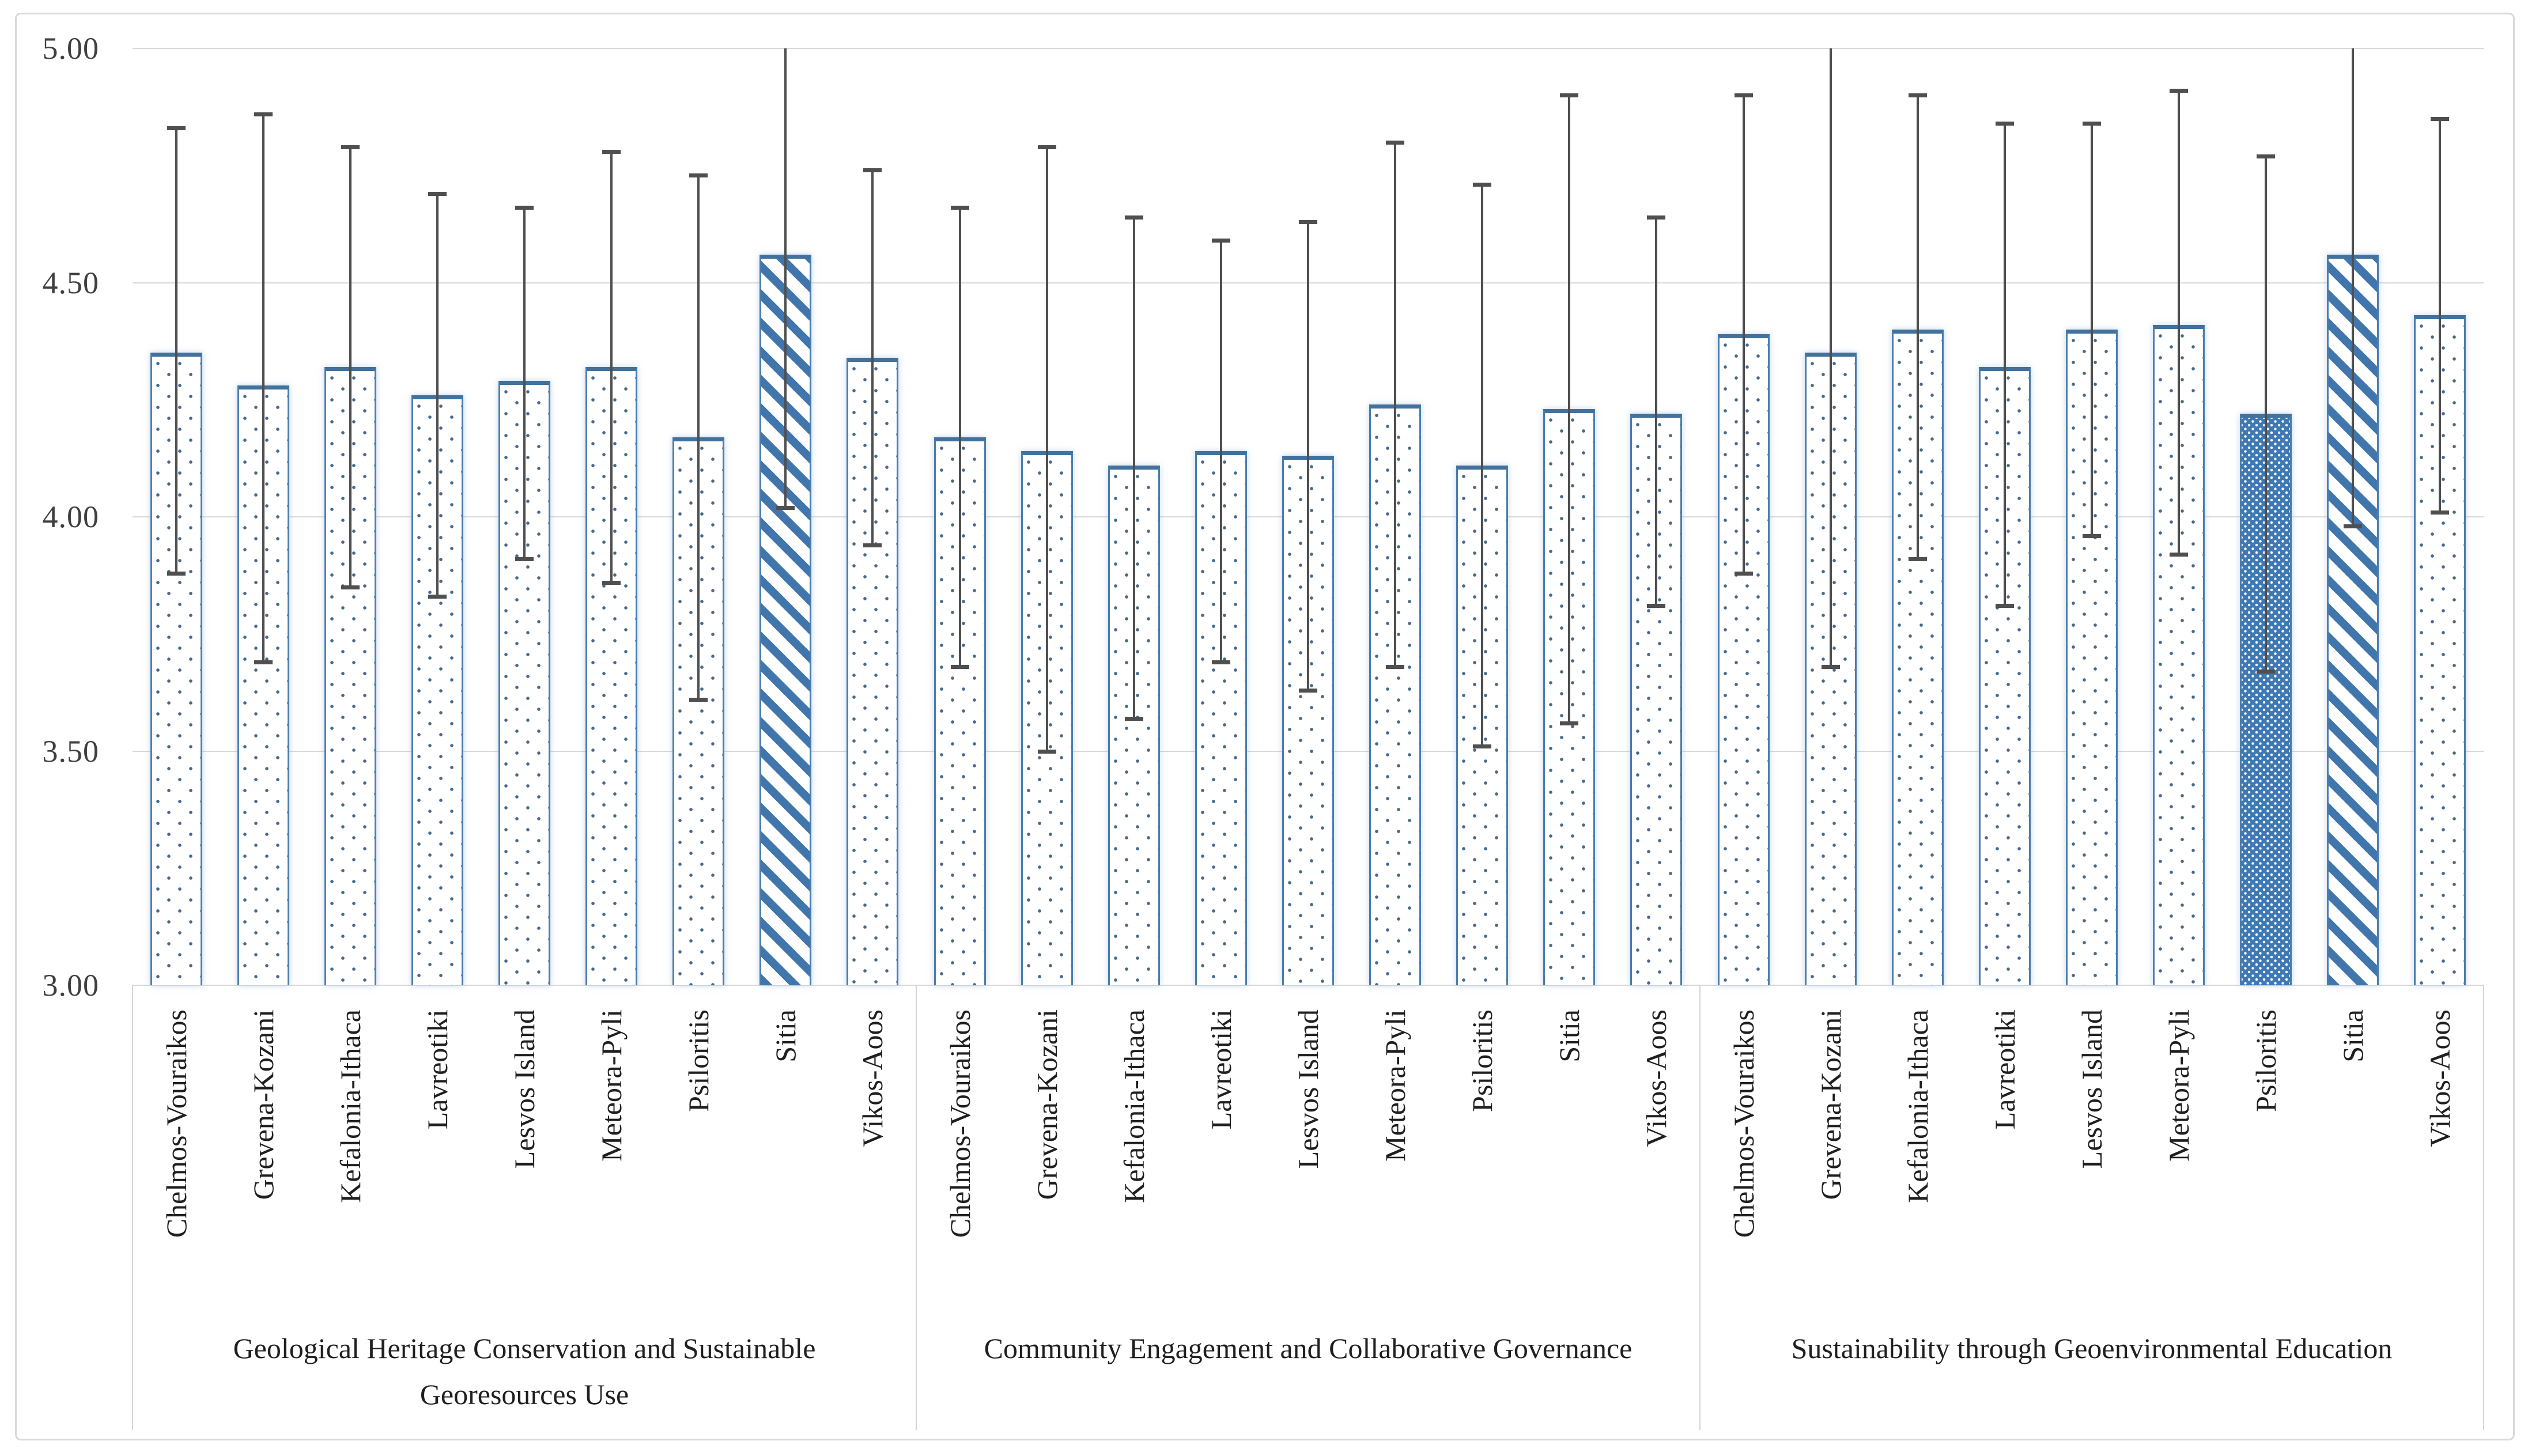 The height and width of the screenshot is (1456, 2528). What do you see at coordinates (2179, 655) in the screenshot?
I see `bar-meteora-pyli` at bounding box center [2179, 655].